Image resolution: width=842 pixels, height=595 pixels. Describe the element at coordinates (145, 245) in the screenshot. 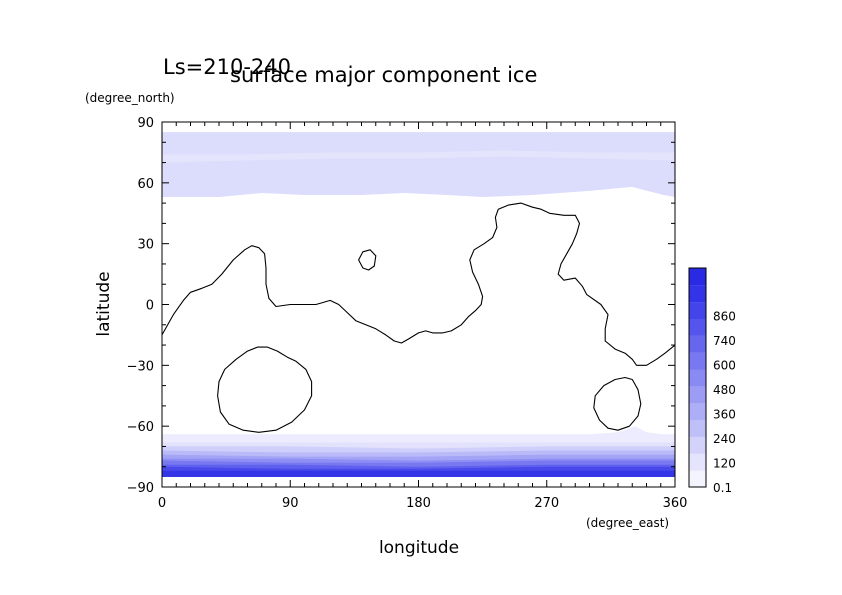

I see `y-tick-label: 30` at that location.